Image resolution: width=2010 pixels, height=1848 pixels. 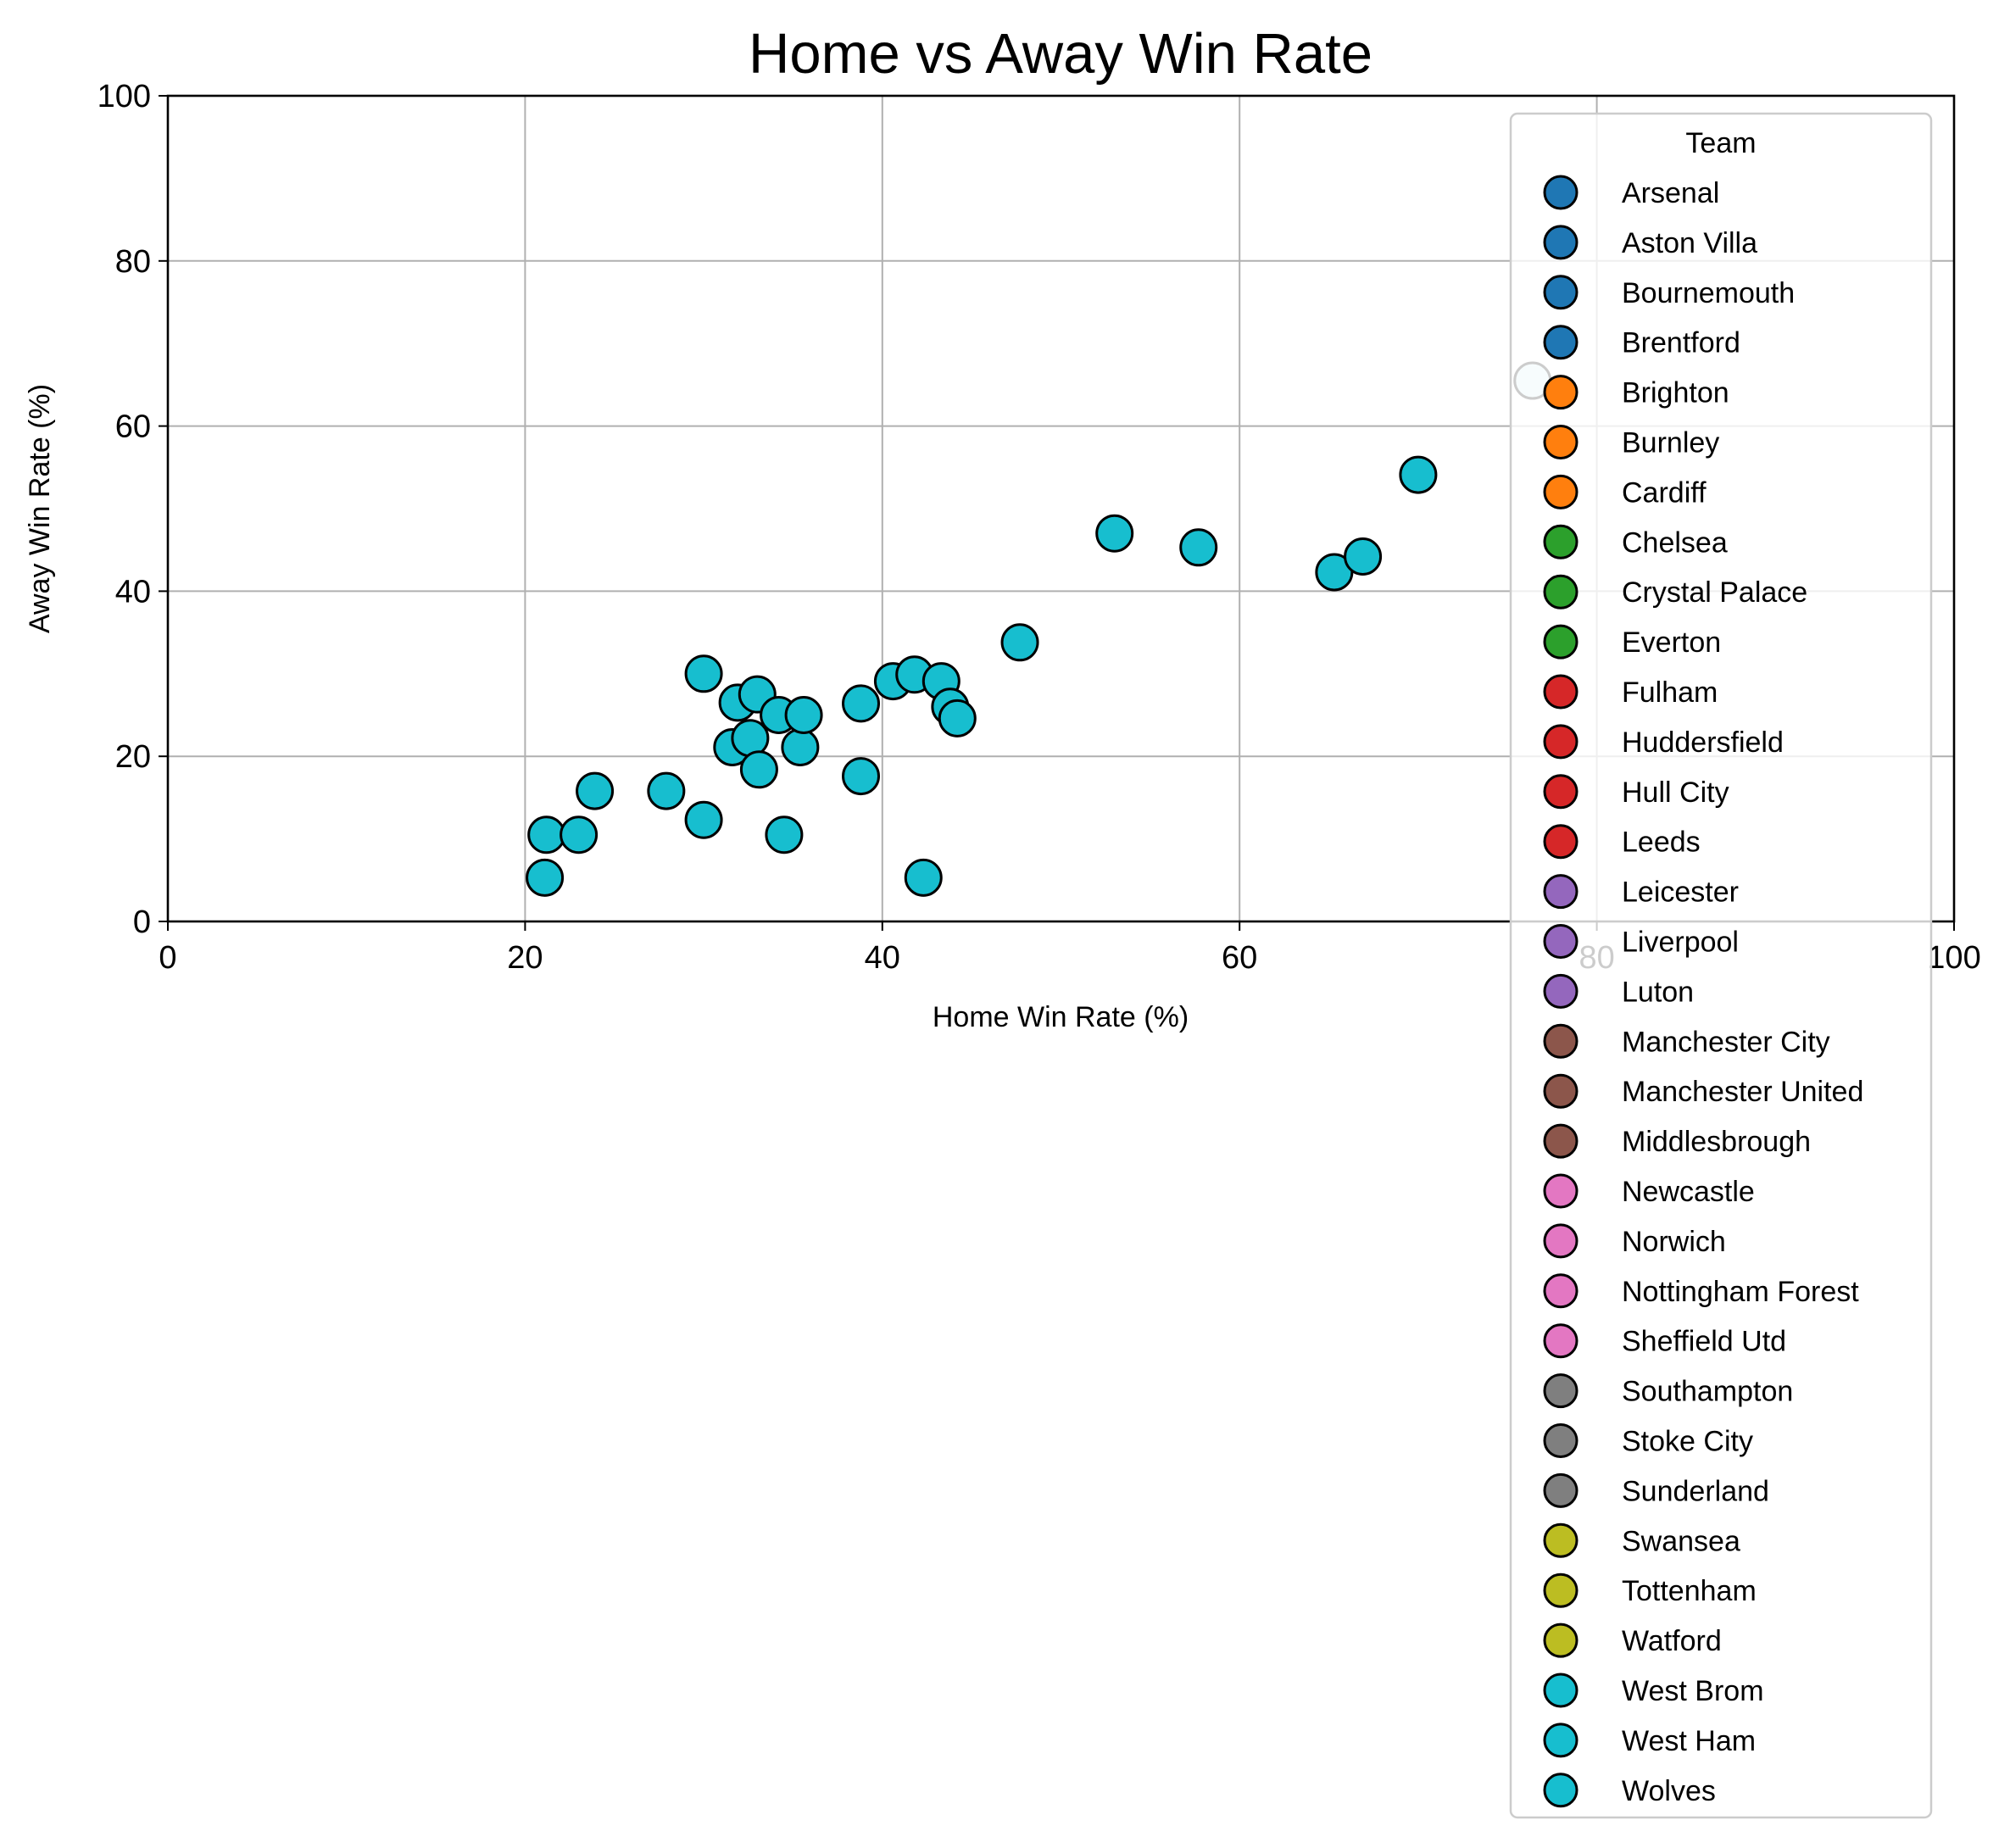 I want to click on legend-label: Wolves, so click(x=1669, y=1791).